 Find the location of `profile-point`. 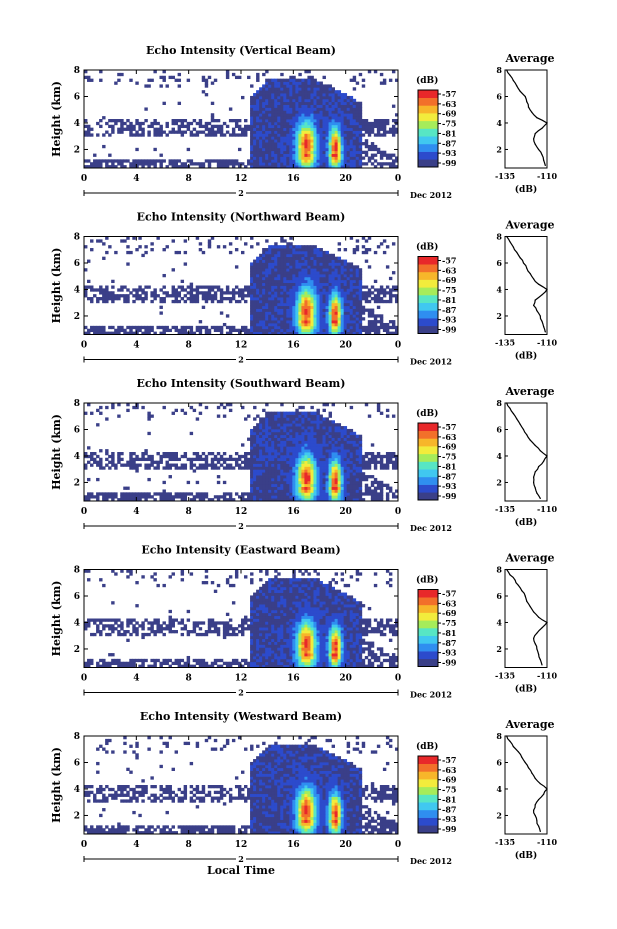

profile-point is located at coordinates (523, 263).